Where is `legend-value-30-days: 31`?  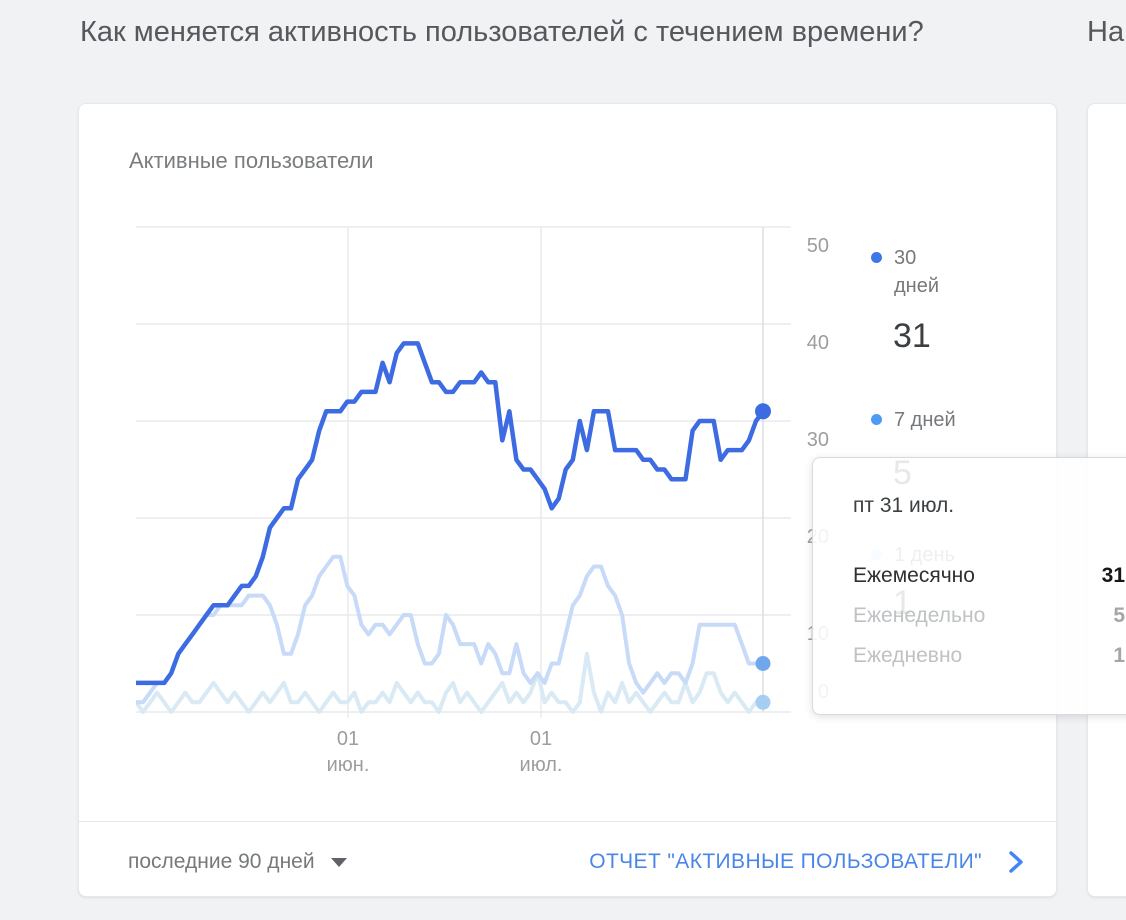
legend-value-30-days: 31 is located at coordinates (912, 336).